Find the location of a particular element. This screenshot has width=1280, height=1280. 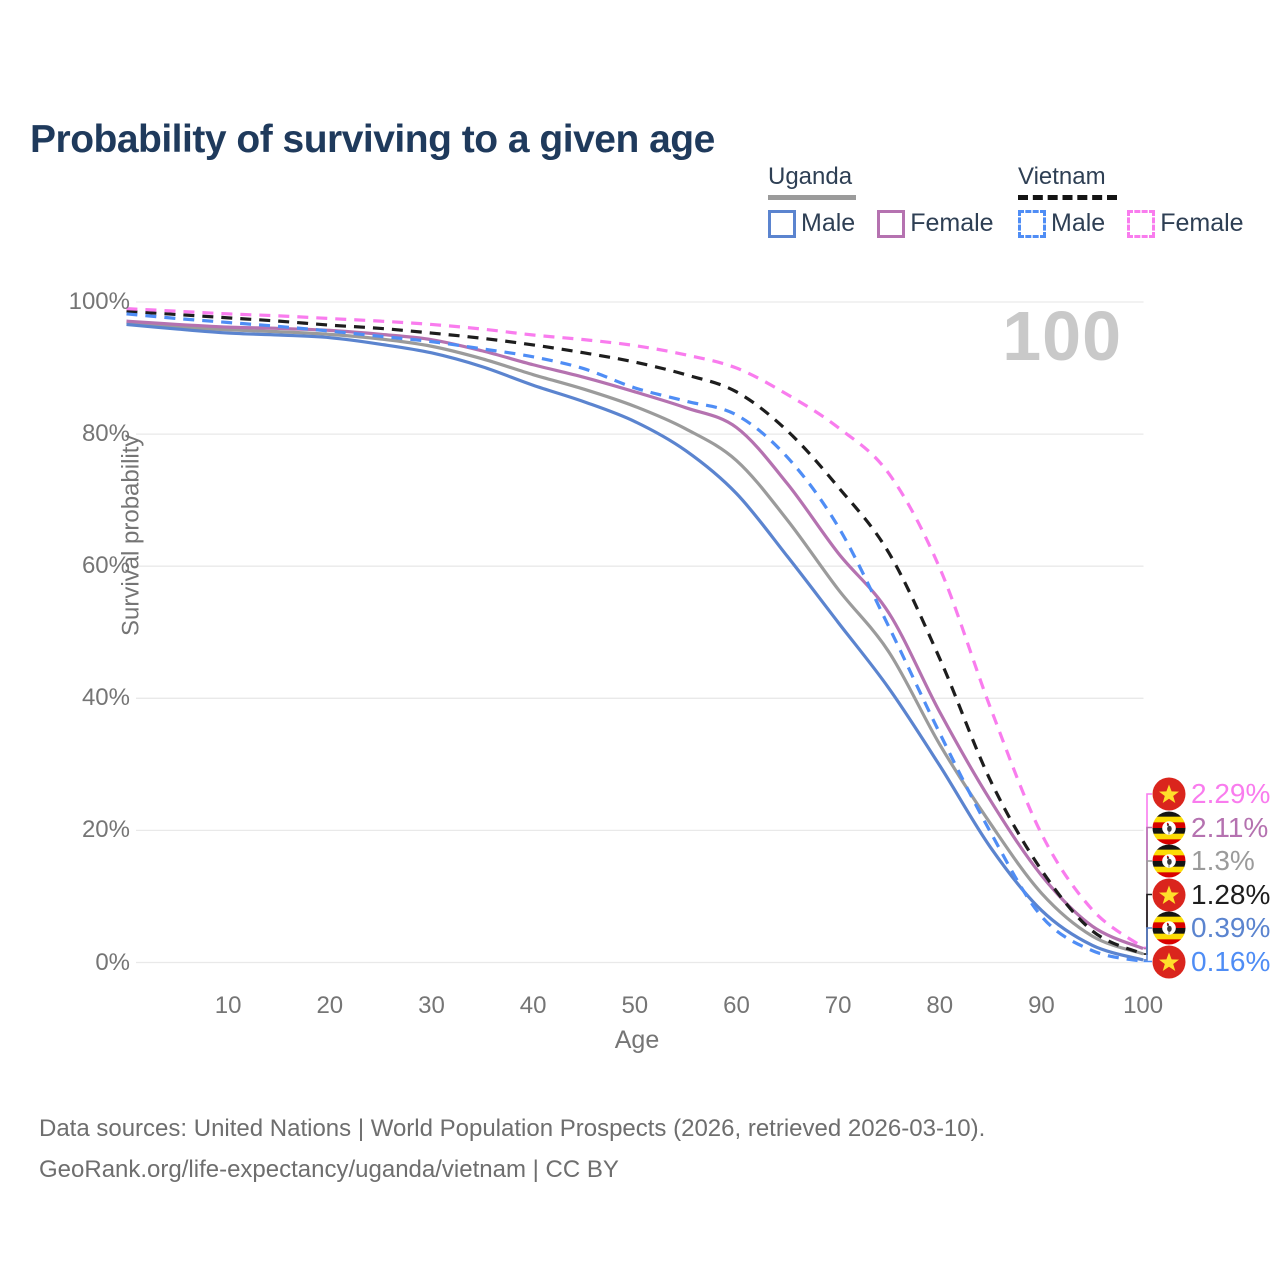

x-tick-label: 90 is located at coordinates (1041, 1005).